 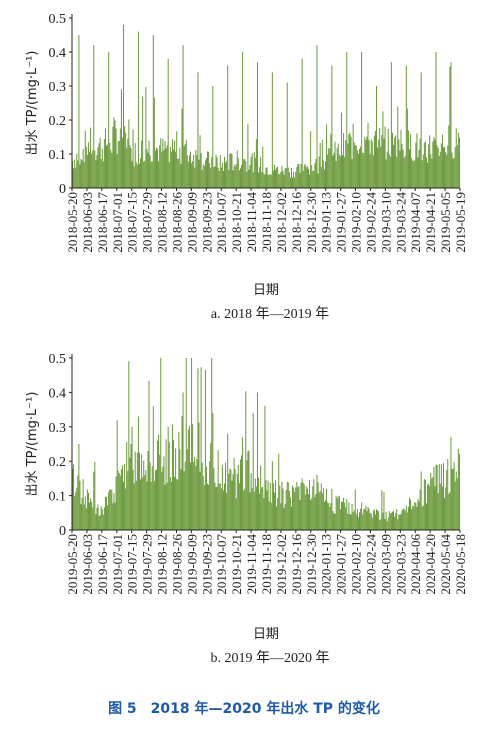 I want to click on x-tick-label: 2018-08-12, so click(x=162, y=222).